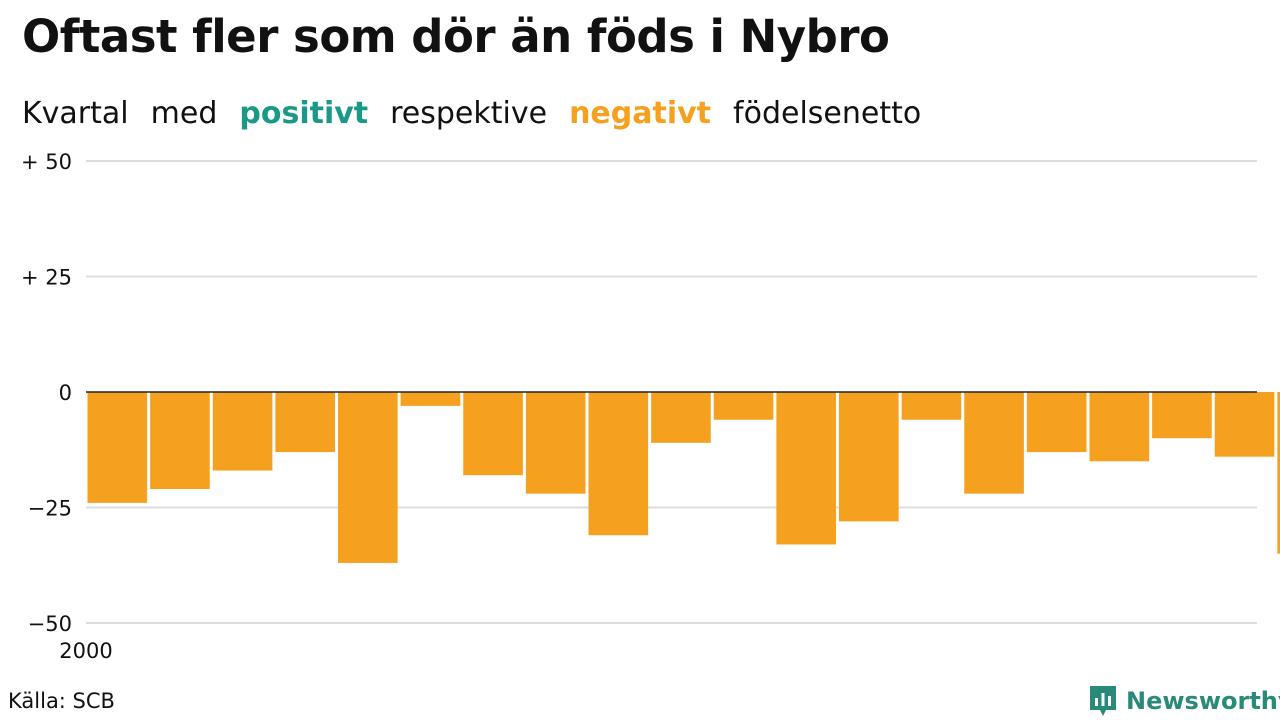  Describe the element at coordinates (50, 509) in the screenshot. I see `y-tick-label: −25` at that location.